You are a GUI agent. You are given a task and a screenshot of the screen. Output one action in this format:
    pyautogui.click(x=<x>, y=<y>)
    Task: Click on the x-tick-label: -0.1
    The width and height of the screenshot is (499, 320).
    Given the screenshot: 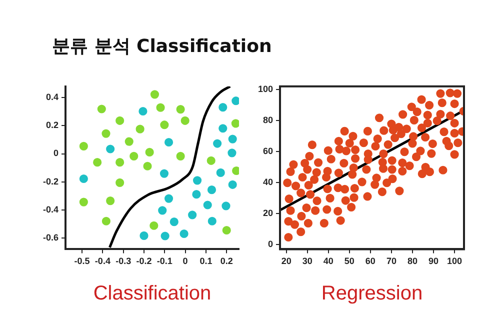 What is the action you would take?
    pyautogui.click(x=164, y=261)
    